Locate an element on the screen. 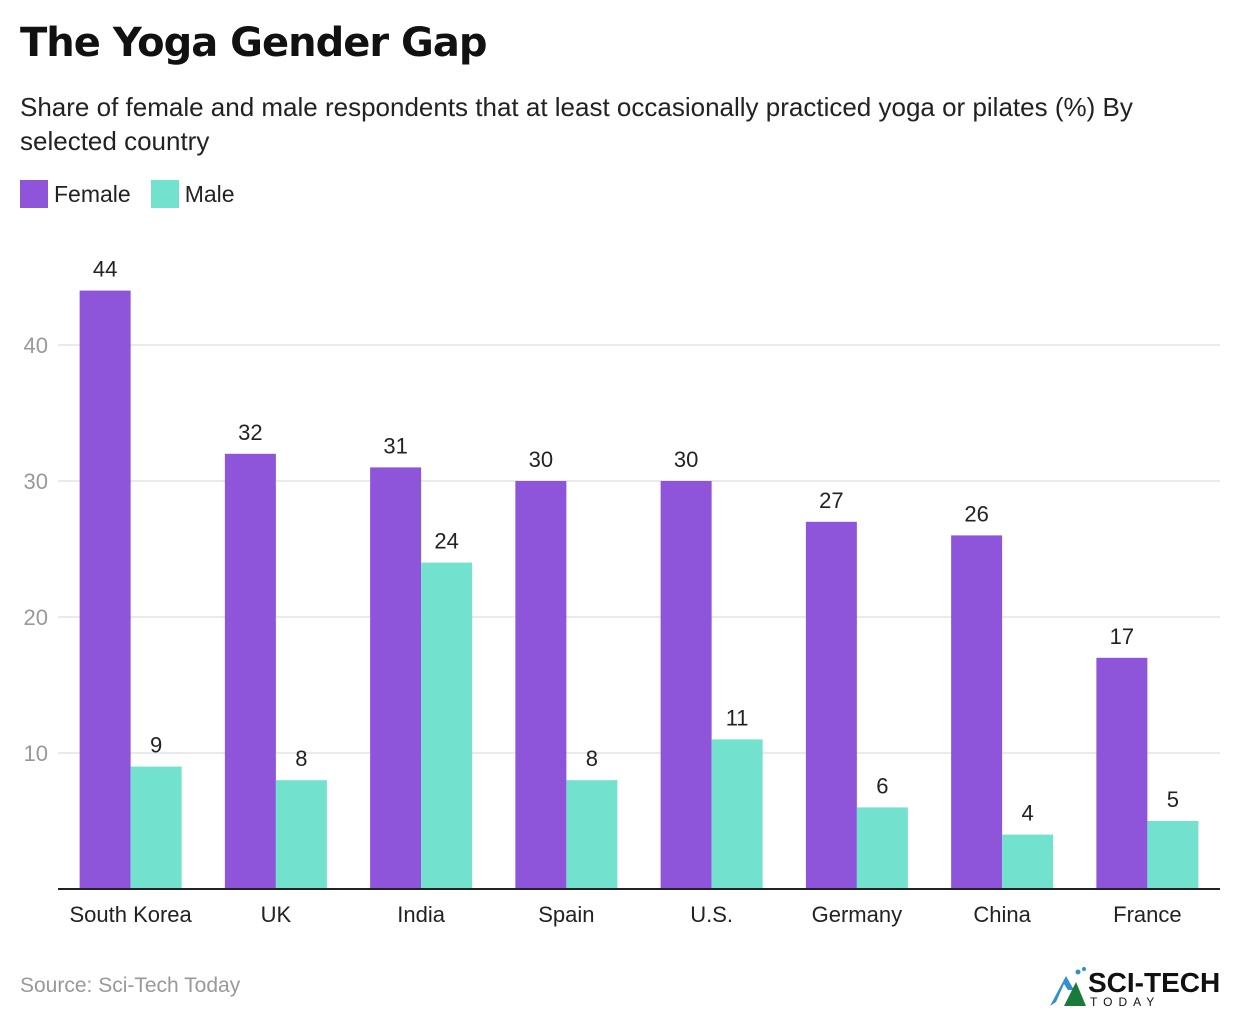  data-label: 27 is located at coordinates (831, 500).